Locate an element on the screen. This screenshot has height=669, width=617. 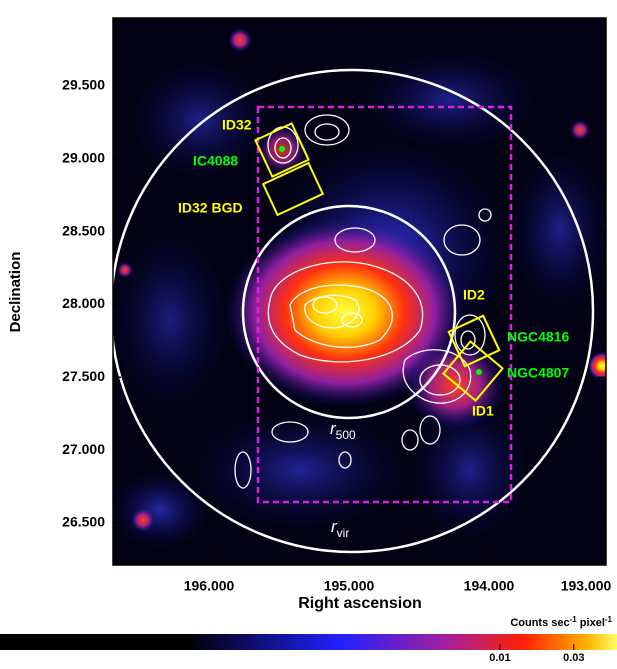
colorbar-label: Counts sec-1 pixel-1 is located at coordinates (561, 622).